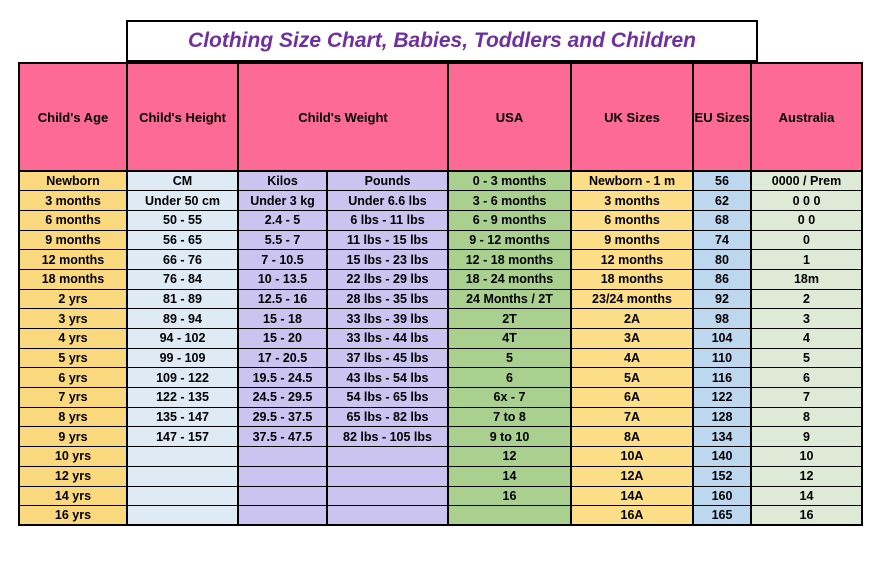 The image size is (884, 572). Describe the element at coordinates (182, 200) in the screenshot. I see `cell-height: Under 50 cm` at that location.